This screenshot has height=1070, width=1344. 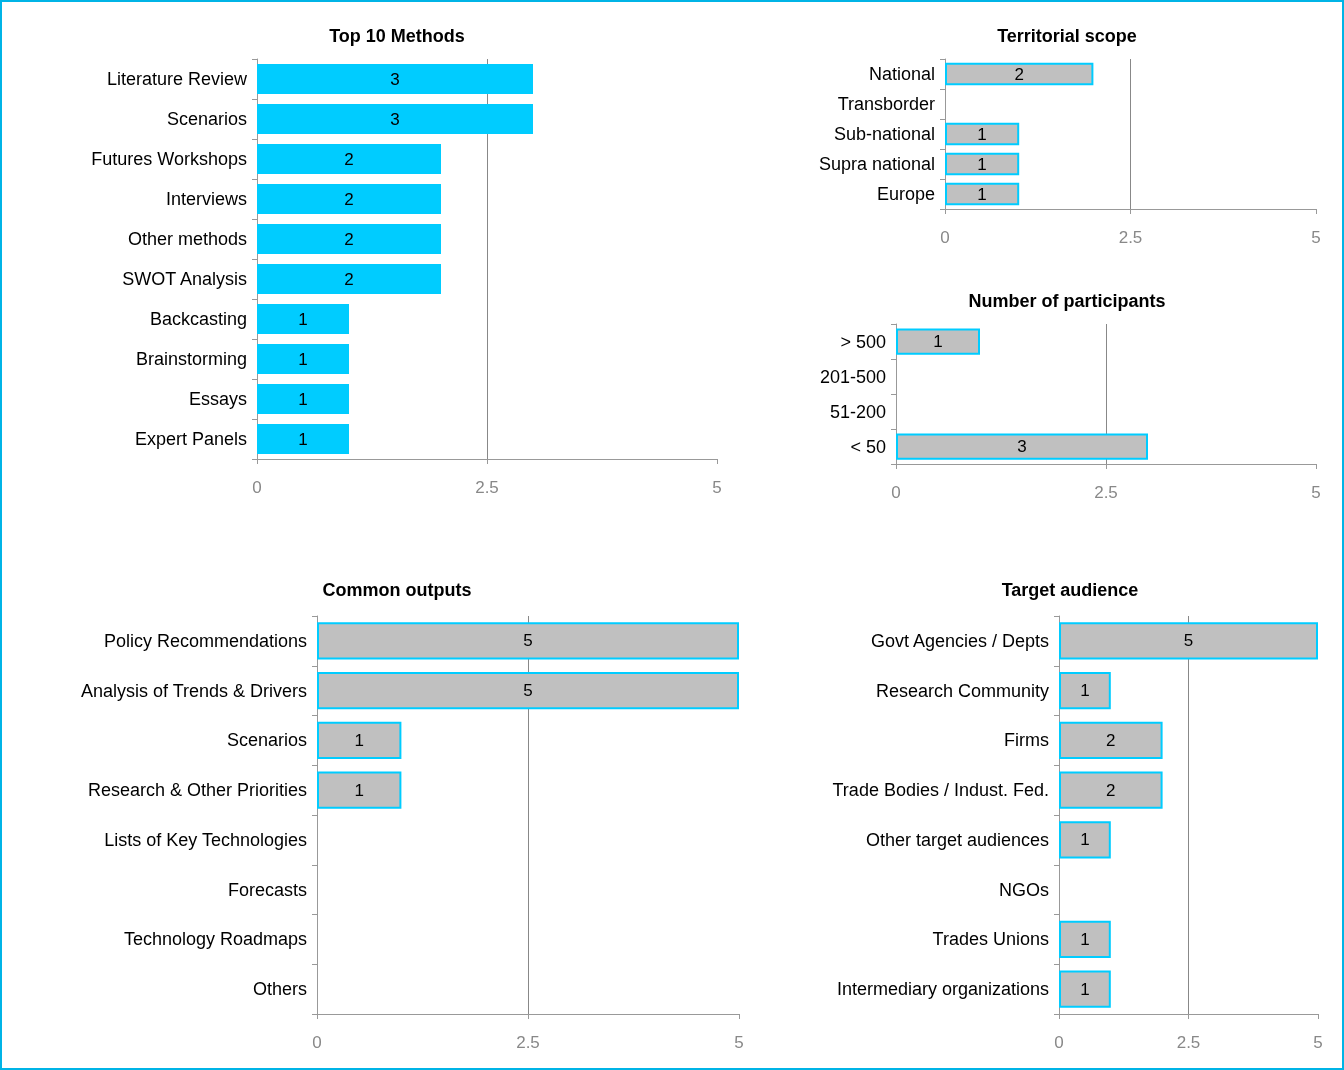 I want to click on y-tick-label: Sub-national, so click(x=884, y=134).